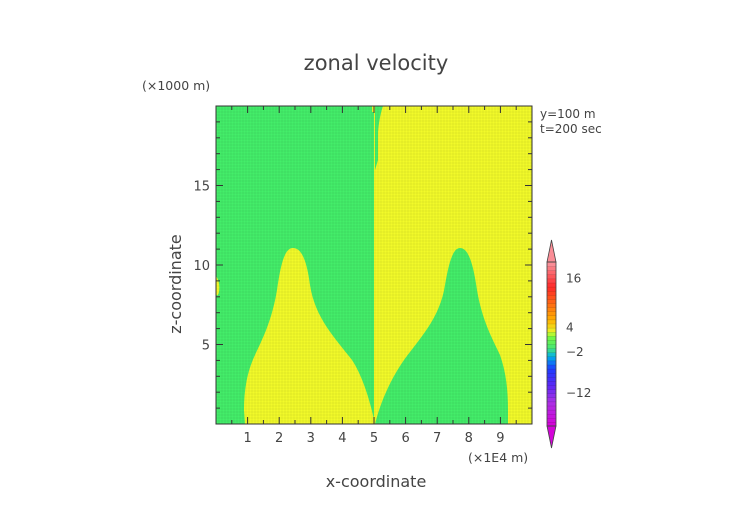 The height and width of the screenshot is (532, 752). I want to click on colorbar: 16 4 −2 −12, so click(568, 344).